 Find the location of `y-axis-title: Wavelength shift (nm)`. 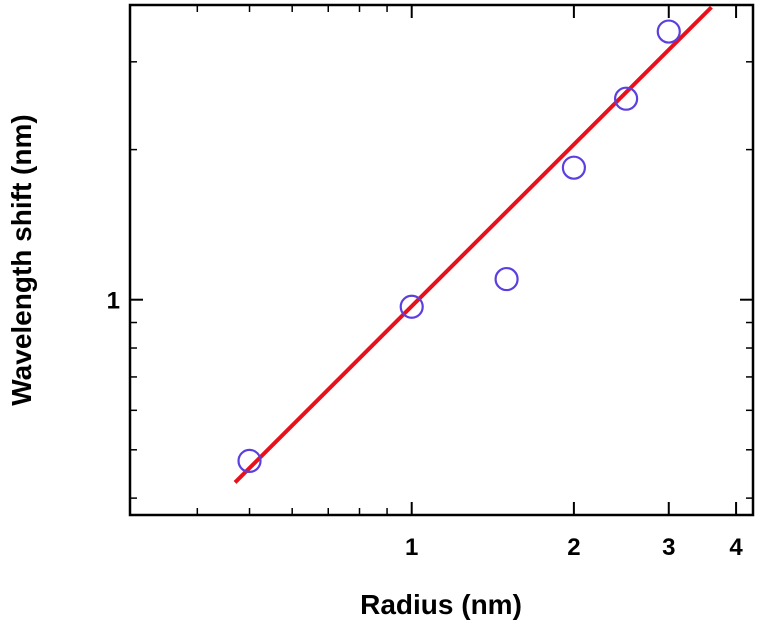

y-axis-title: Wavelength shift (nm) is located at coordinates (21, 259).